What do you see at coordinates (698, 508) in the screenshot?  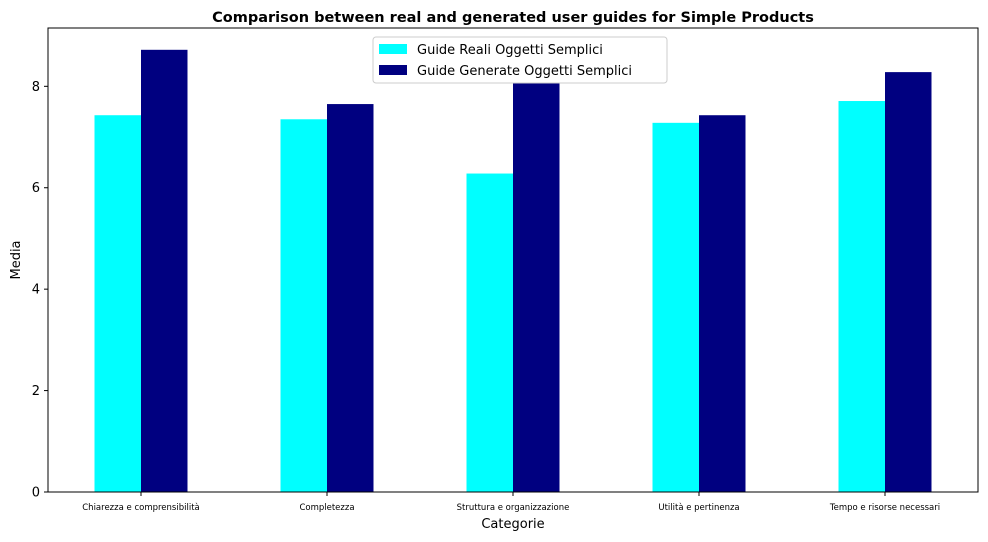 I see `x-tick-label-3: Utilità e pertinenza` at bounding box center [698, 508].